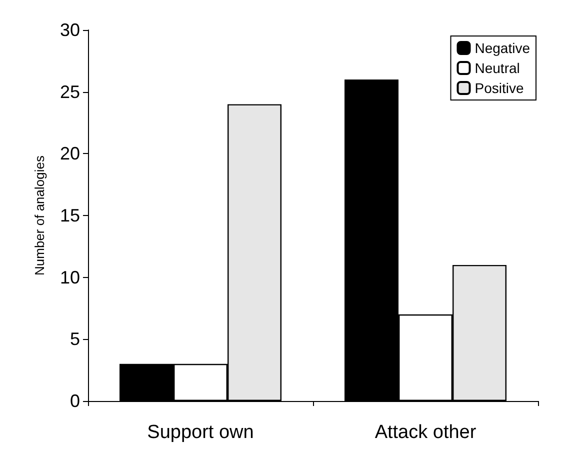 The image size is (562, 471). What do you see at coordinates (70, 154) in the screenshot?
I see `y-tick-label: 20` at bounding box center [70, 154].